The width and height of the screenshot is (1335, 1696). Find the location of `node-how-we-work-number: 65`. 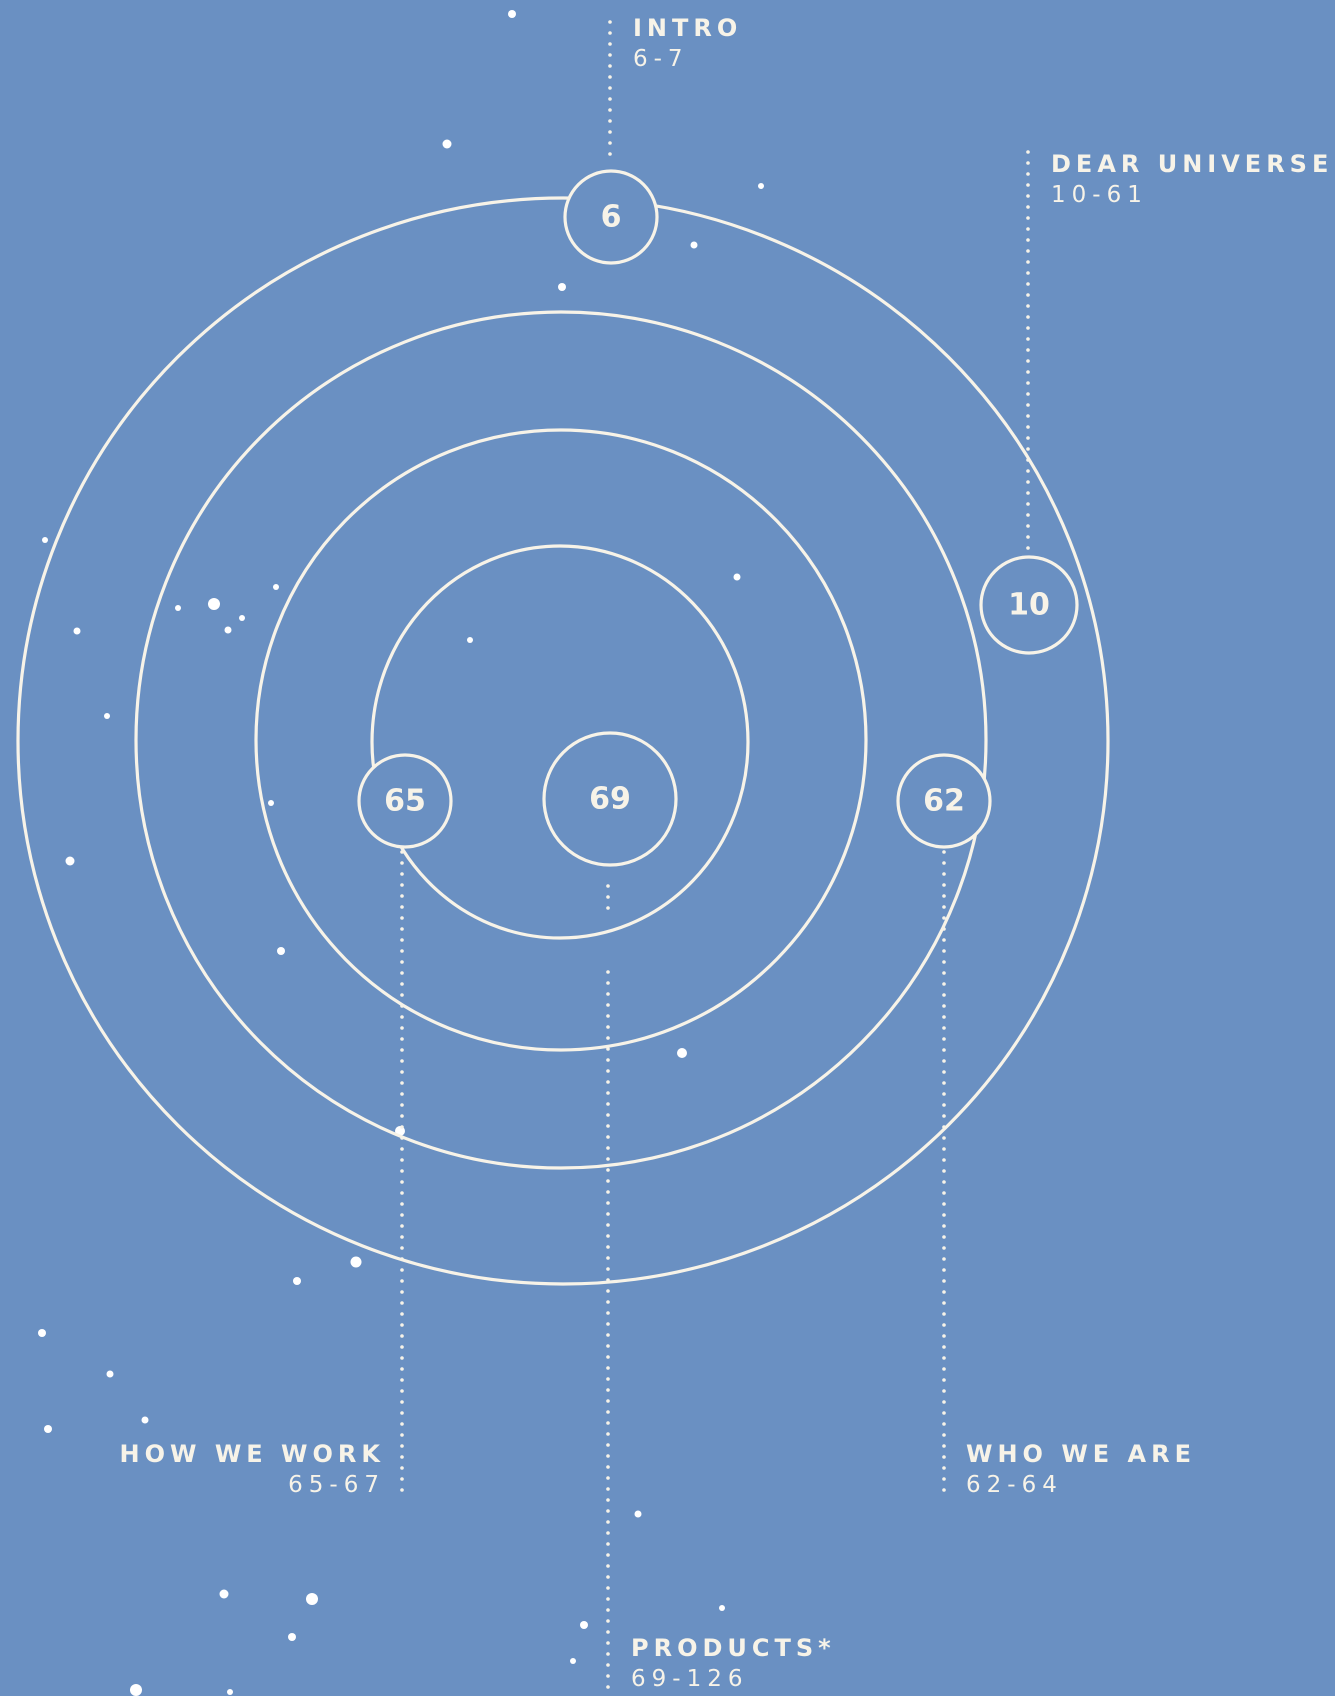

node-how-we-work-number: 65 is located at coordinates (405, 801).